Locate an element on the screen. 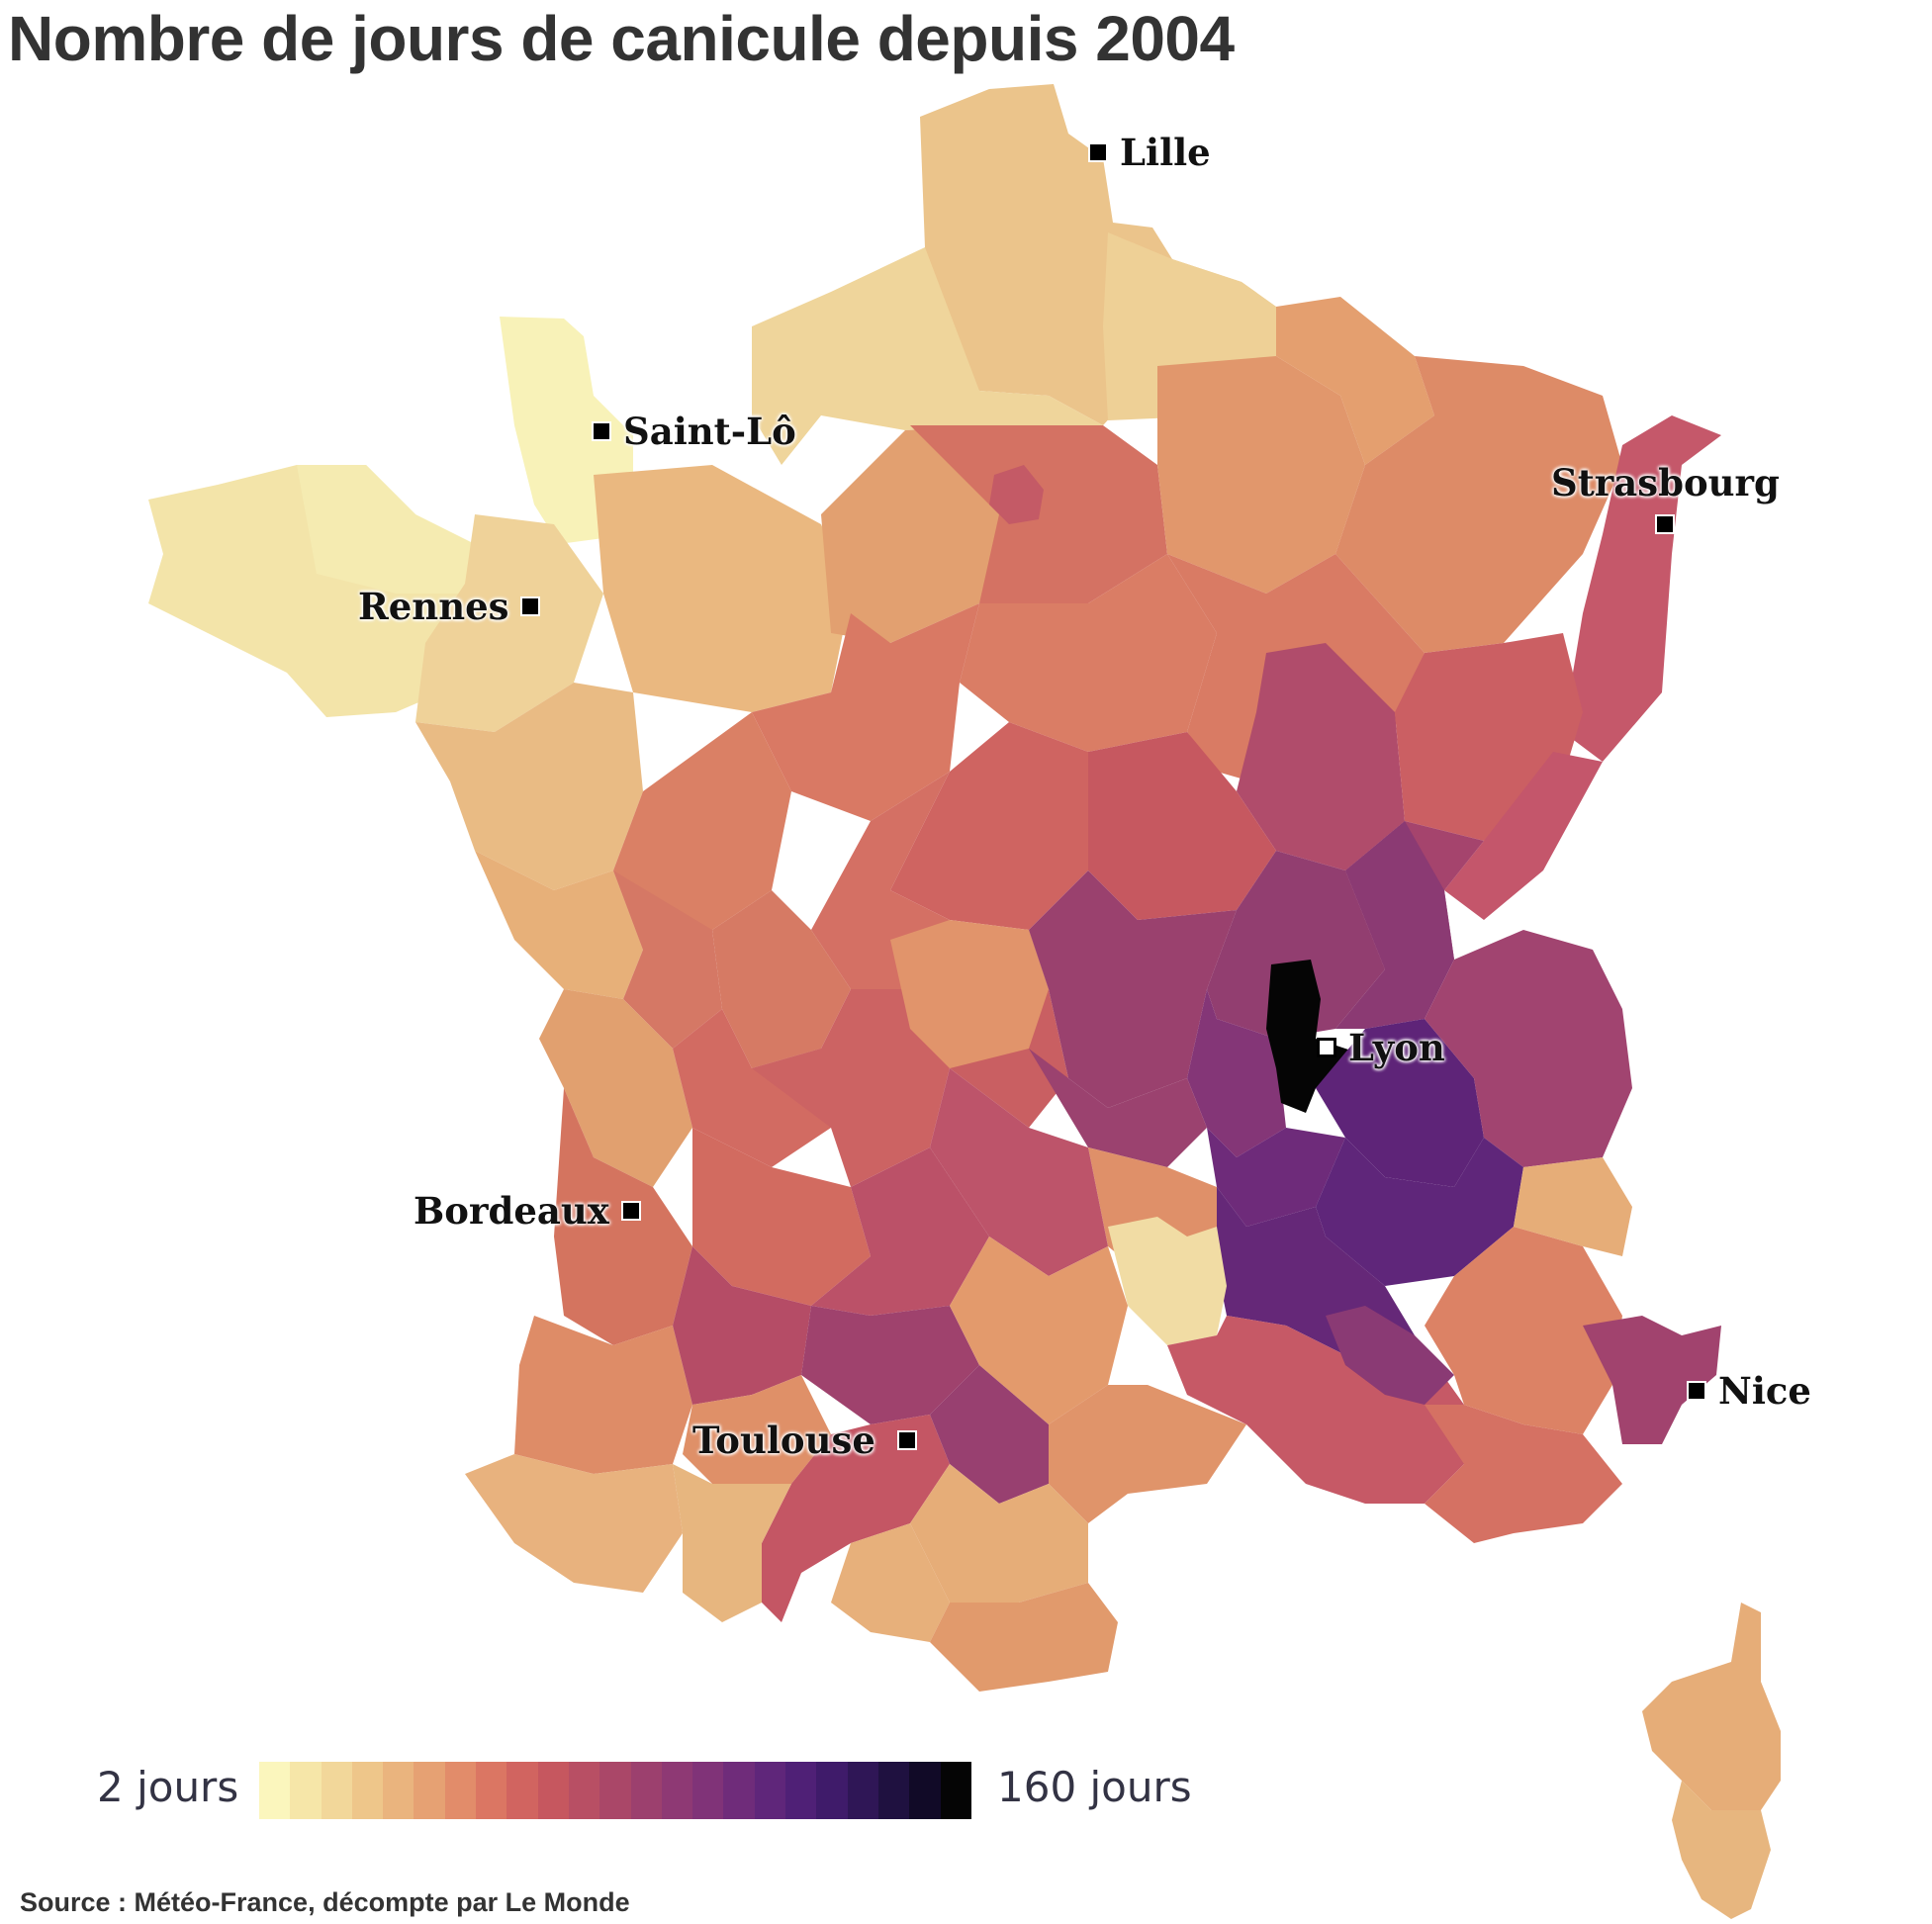 The height and width of the screenshot is (1924, 1932). city-label-bordeaux: Bordeaux is located at coordinates (528, 1211).